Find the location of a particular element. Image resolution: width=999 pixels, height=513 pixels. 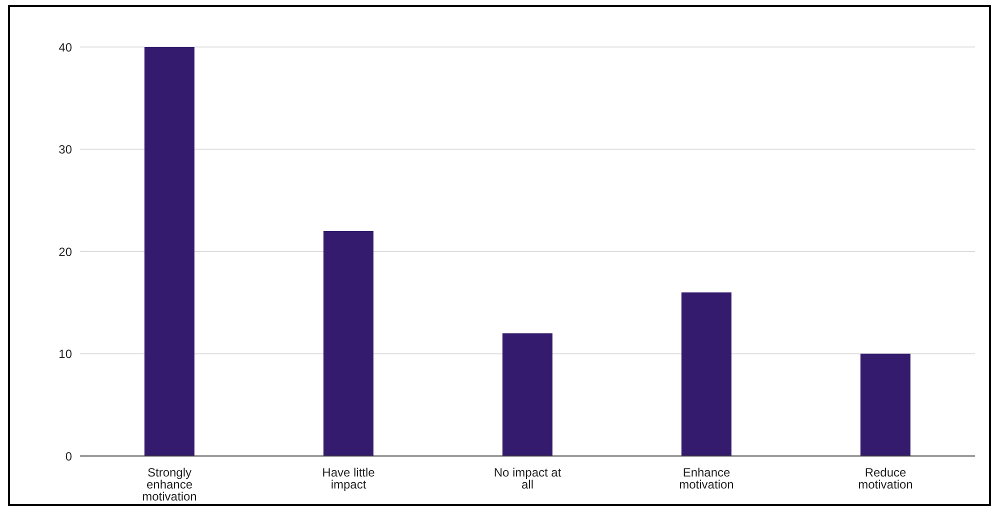

x-tick-label: Enhance motivation is located at coordinates (706, 479).